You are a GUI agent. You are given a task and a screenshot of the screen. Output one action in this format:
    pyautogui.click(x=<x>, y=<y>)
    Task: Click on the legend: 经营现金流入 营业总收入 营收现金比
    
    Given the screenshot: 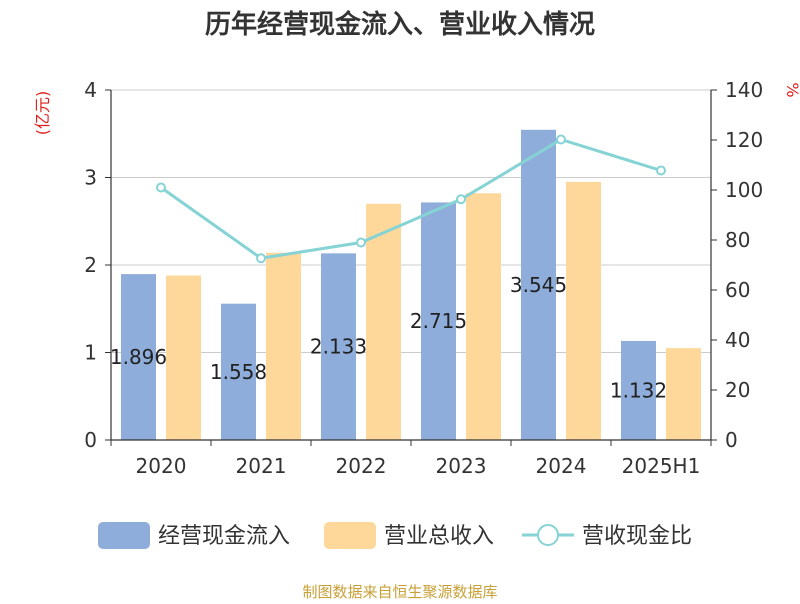 What is the action you would take?
    pyautogui.click(x=395, y=535)
    